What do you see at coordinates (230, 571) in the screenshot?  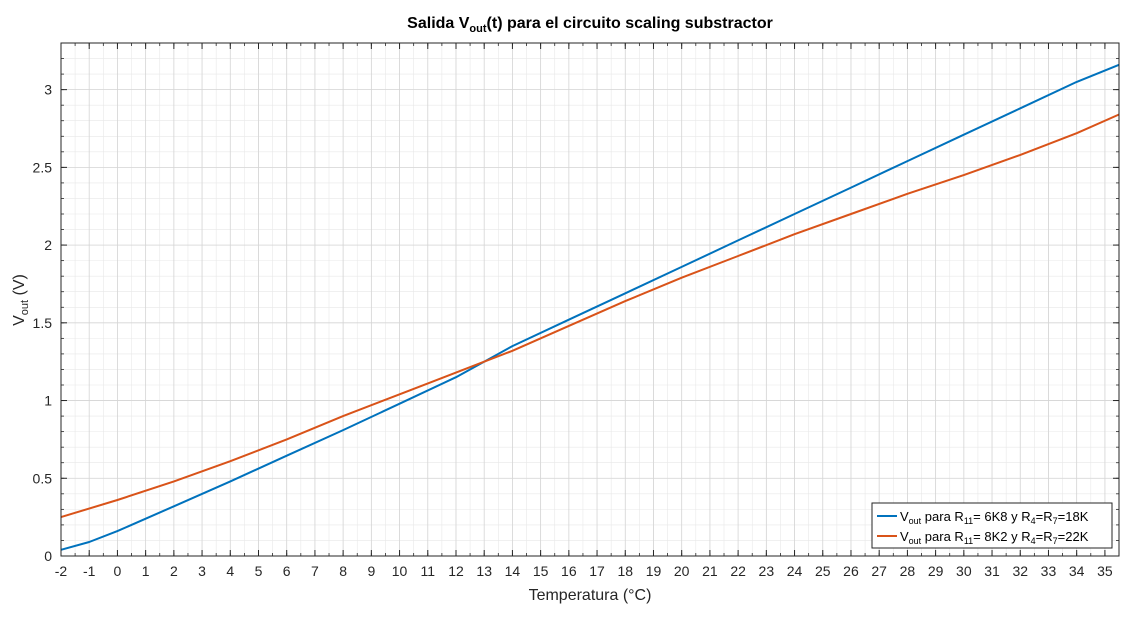 I see `x-tick-label: 4` at bounding box center [230, 571].